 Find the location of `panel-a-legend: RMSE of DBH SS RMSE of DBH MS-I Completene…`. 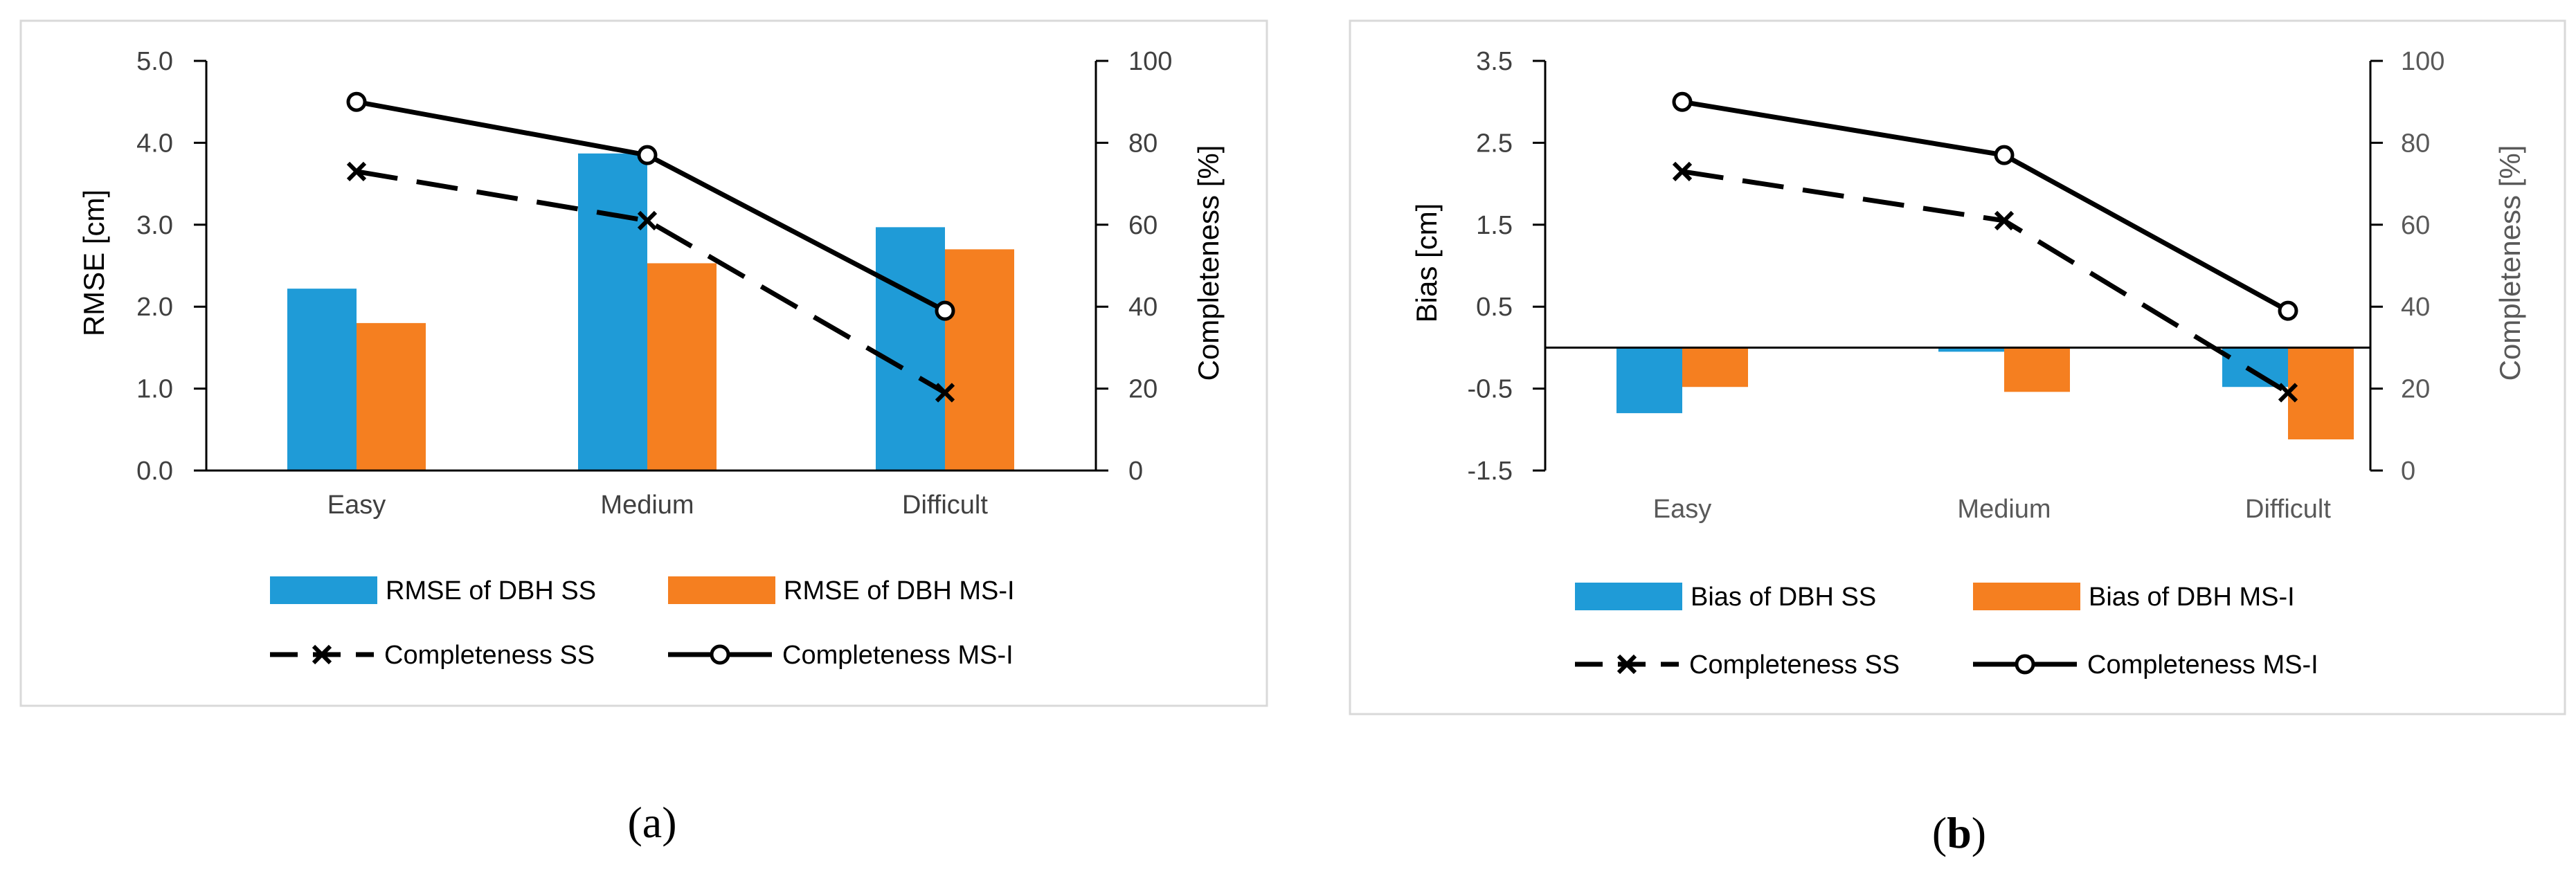

panel-a-legend: RMSE of DBH SS RMSE of DBH MS-I Completene… is located at coordinates (642, 623).